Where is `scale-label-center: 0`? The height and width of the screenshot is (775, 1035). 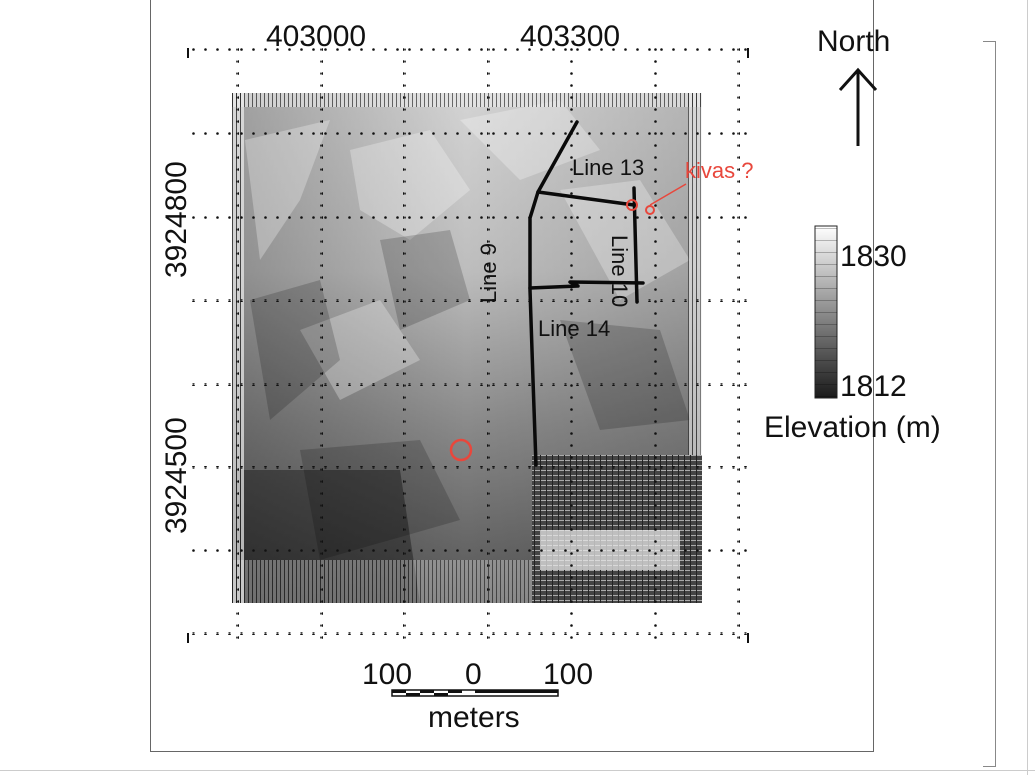
scale-label-center: 0 is located at coordinates (473, 675).